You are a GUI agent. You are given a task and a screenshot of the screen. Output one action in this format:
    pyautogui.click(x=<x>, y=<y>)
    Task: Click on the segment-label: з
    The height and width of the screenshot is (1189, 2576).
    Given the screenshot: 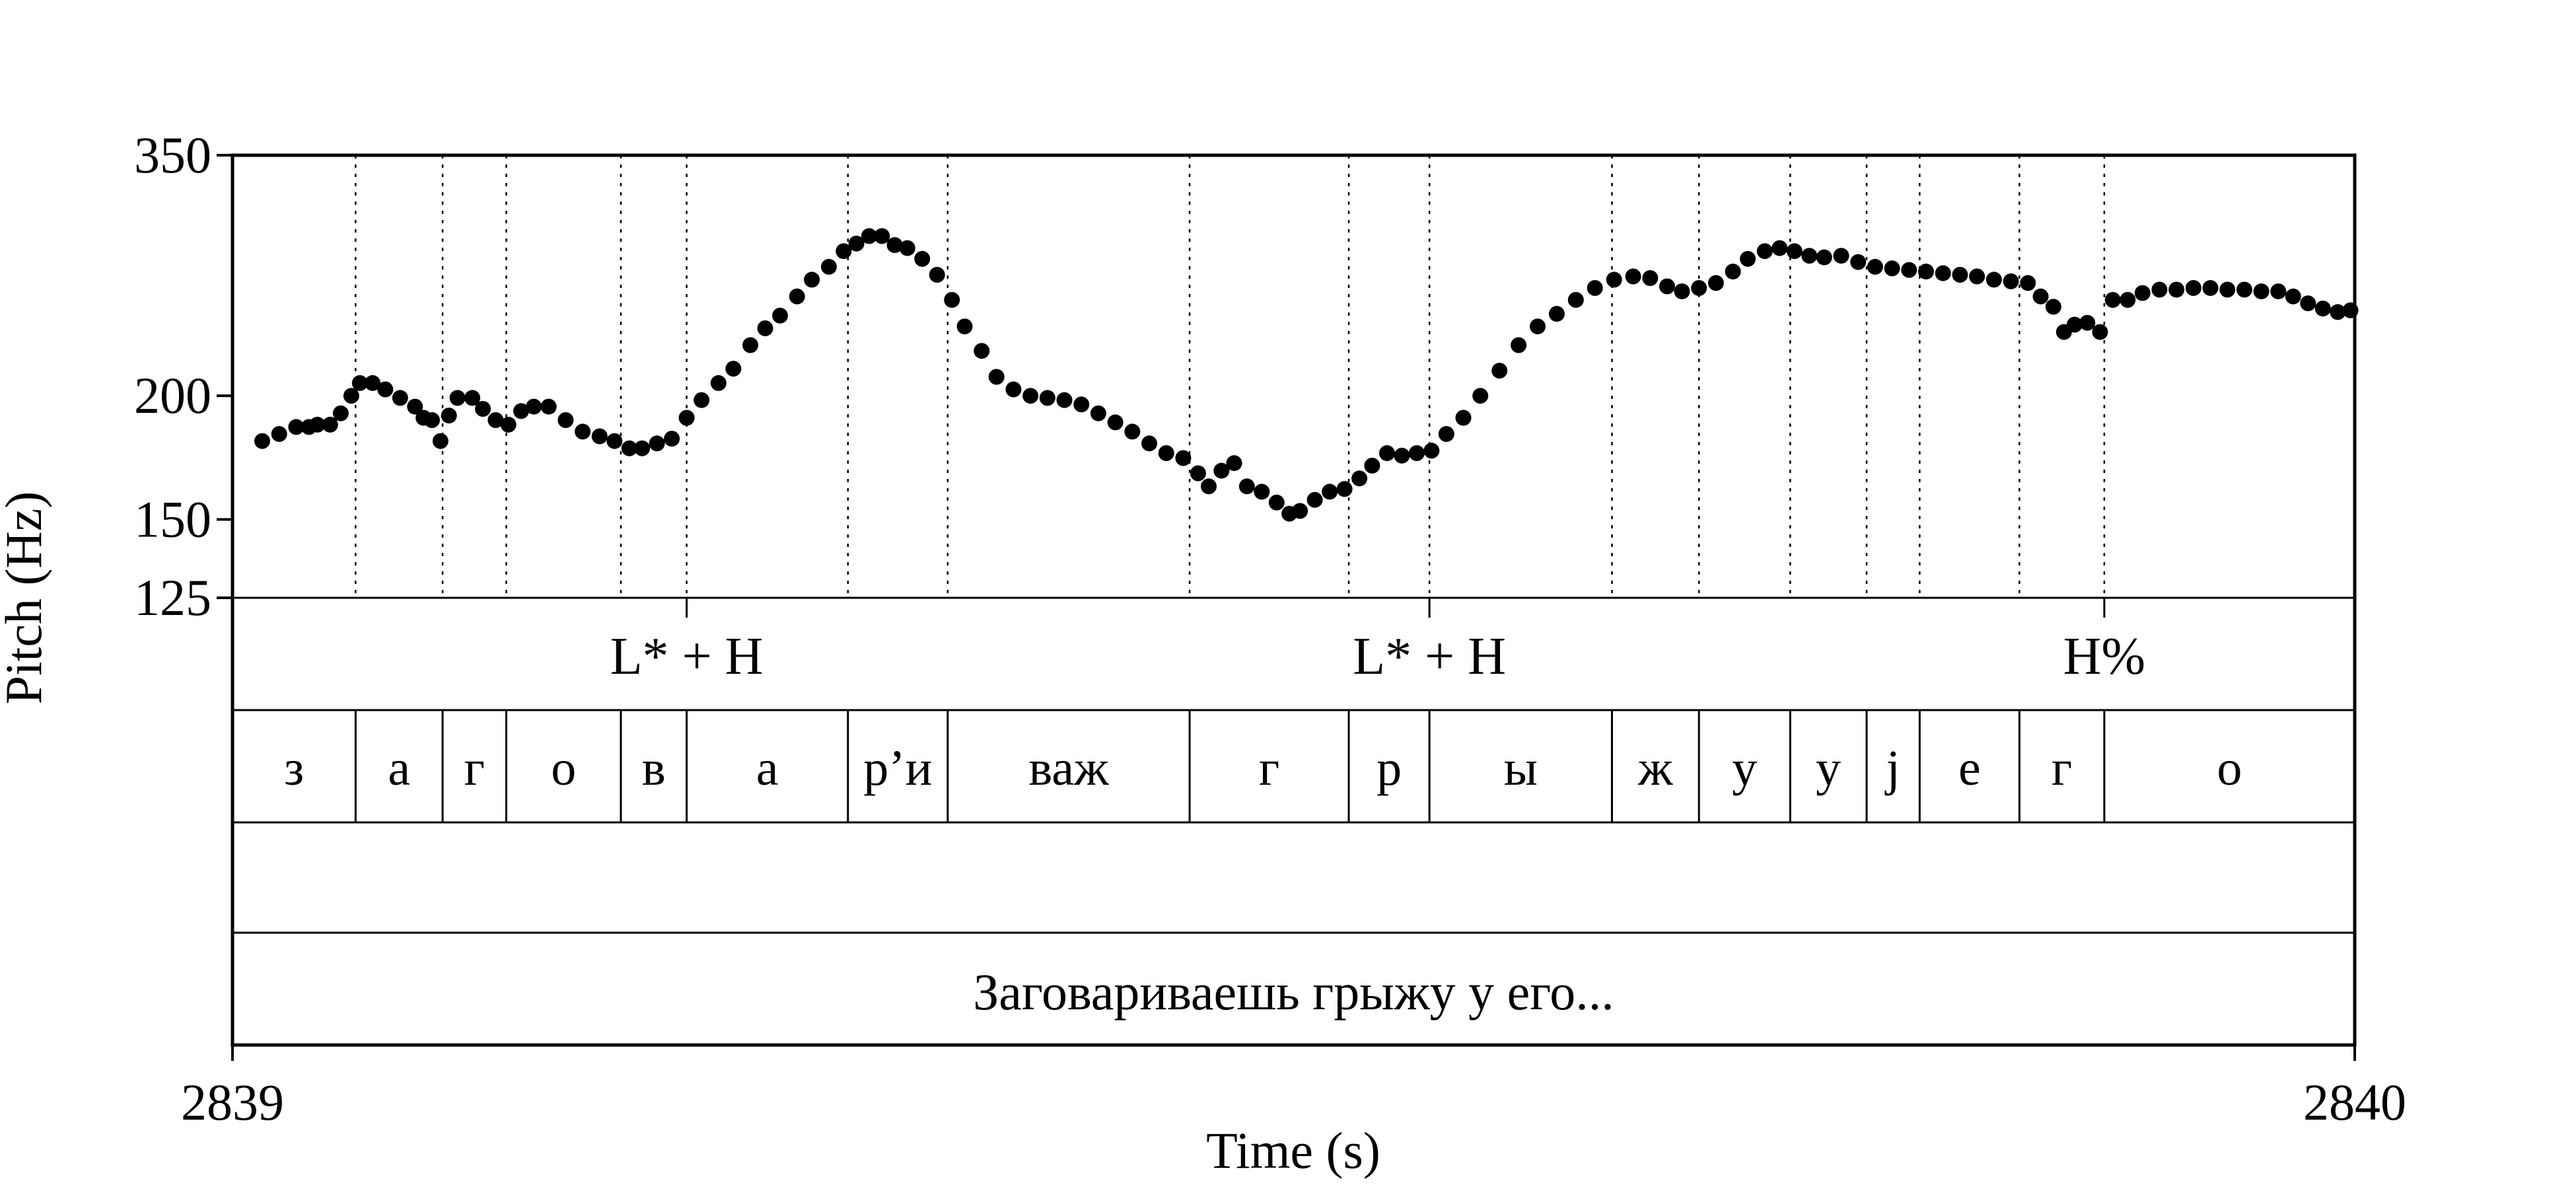 What is the action you would take?
    pyautogui.click(x=294, y=768)
    